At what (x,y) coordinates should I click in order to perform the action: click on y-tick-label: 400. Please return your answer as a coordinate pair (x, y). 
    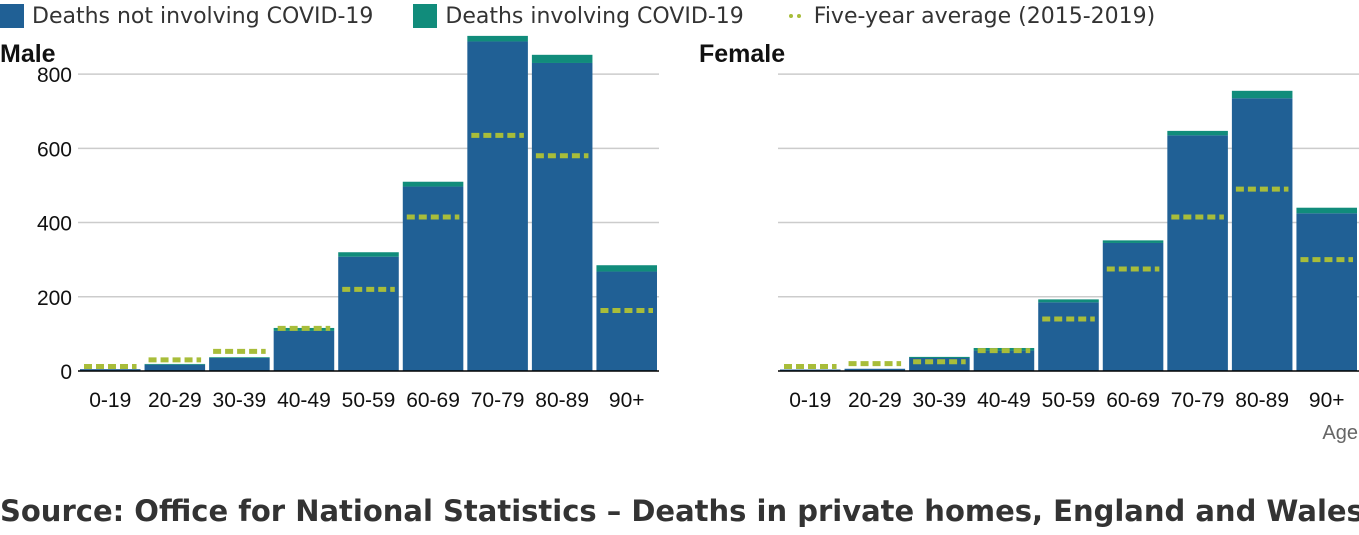
    Looking at the image, I should click on (54, 224).